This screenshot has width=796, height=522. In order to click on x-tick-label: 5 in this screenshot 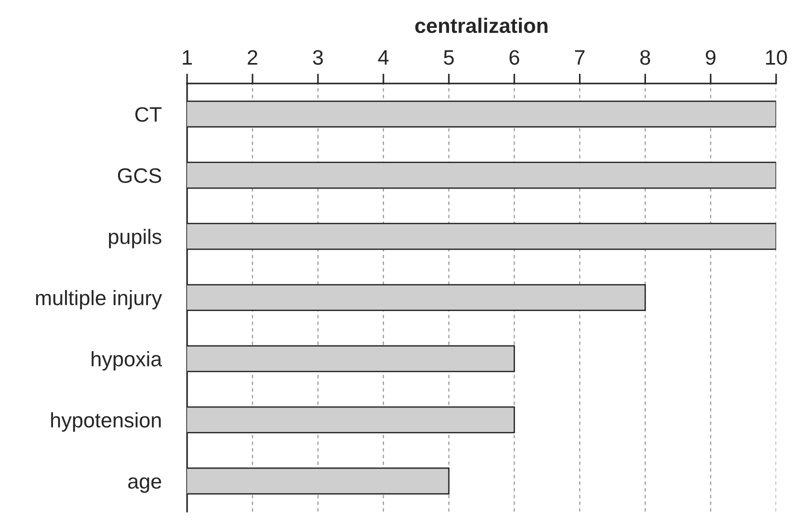, I will do `click(449, 57)`.